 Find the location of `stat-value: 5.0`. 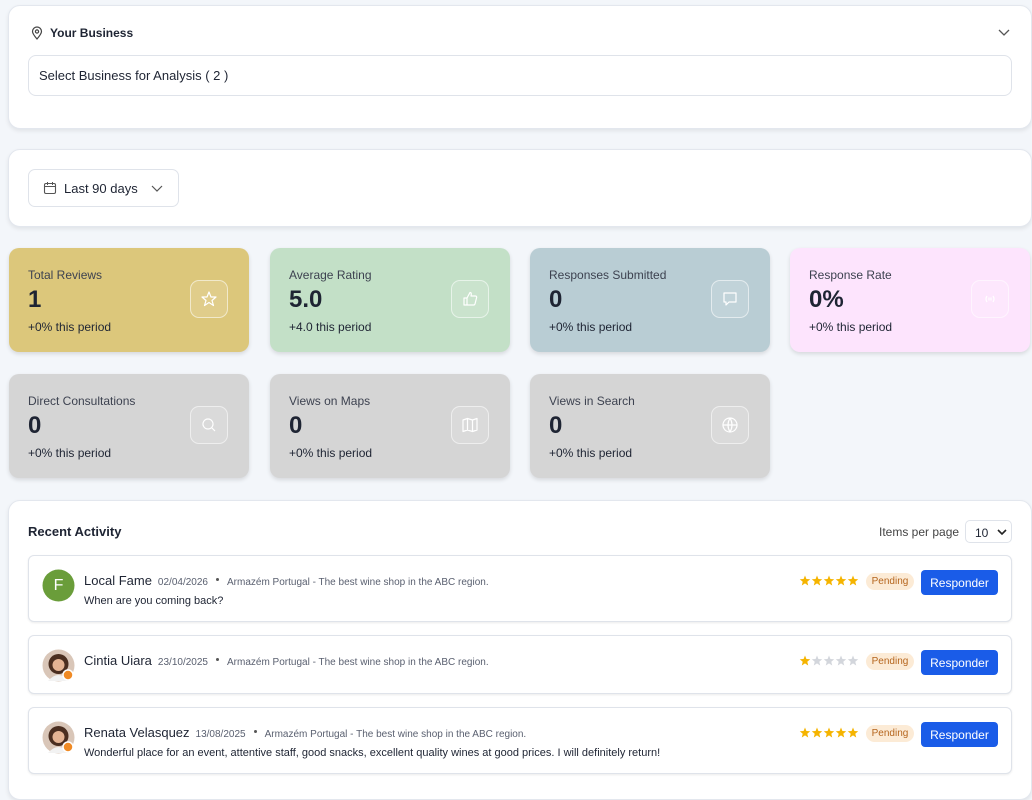

stat-value: 5.0 is located at coordinates (306, 299).